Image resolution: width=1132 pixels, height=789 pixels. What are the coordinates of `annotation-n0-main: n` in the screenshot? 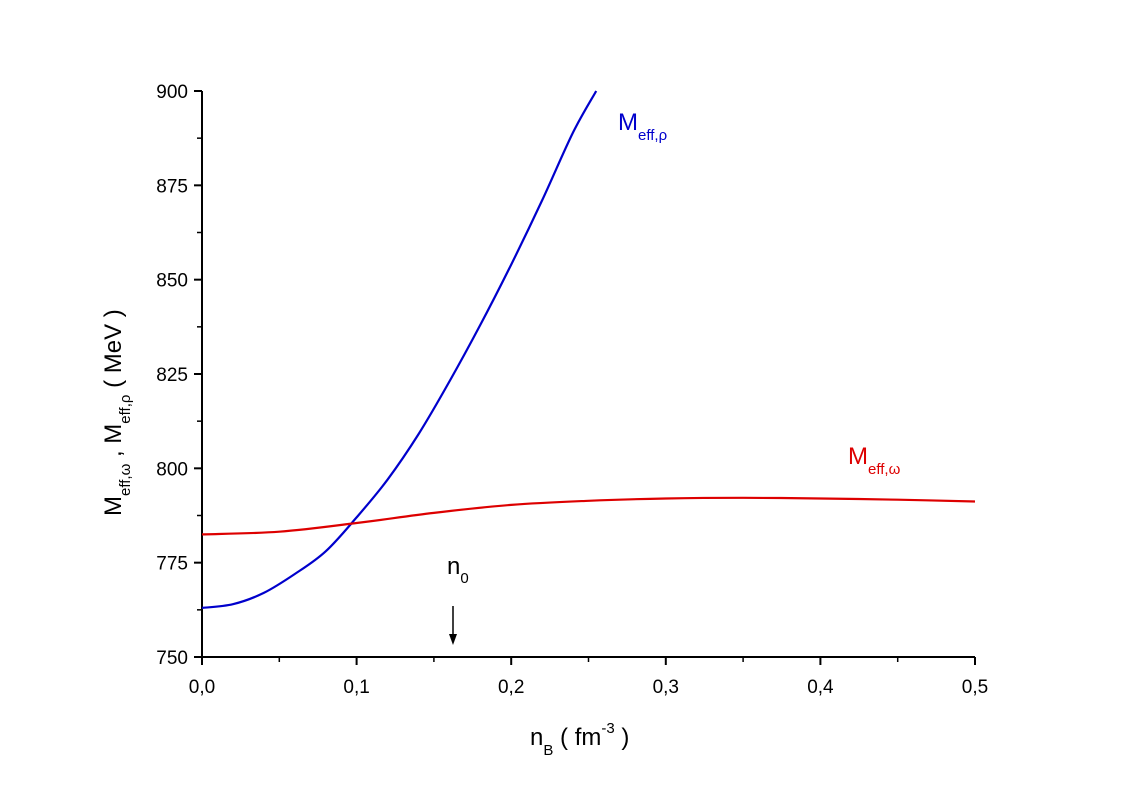 It's located at (453, 566).